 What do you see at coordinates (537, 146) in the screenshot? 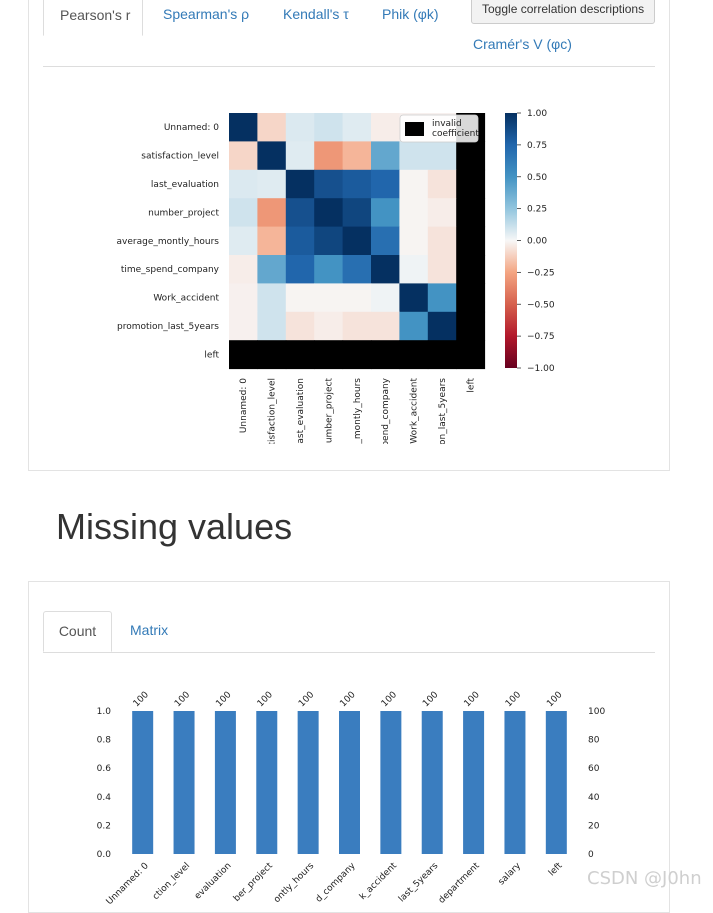
I see `colorbar-tick-label: 0.75` at bounding box center [537, 146].